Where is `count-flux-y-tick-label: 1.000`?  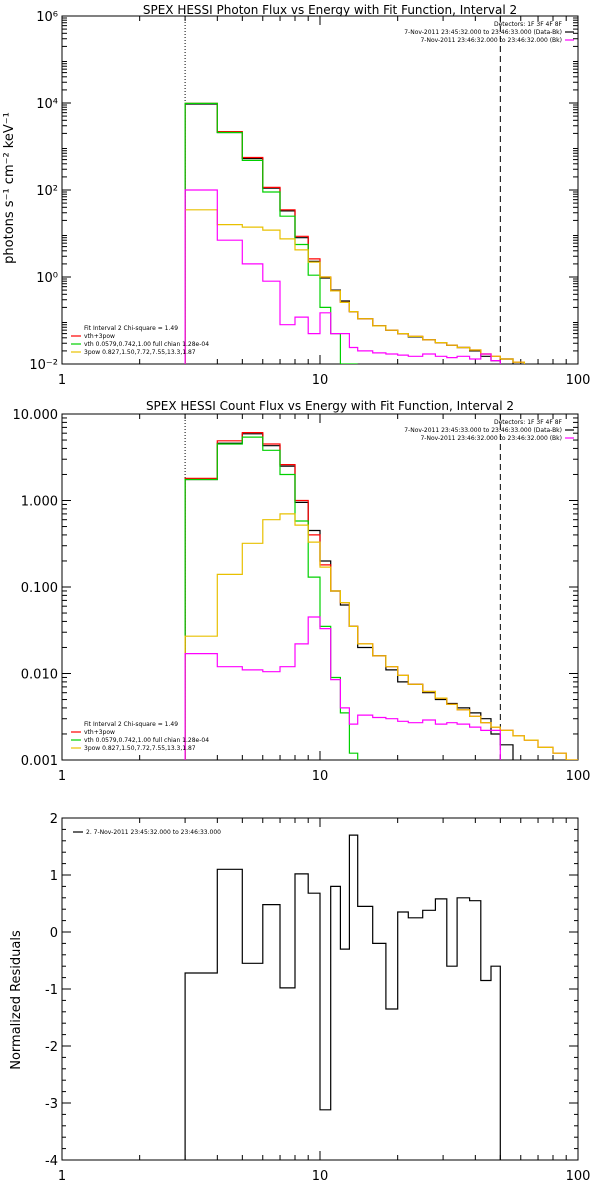
count-flux-y-tick-label: 1.000 is located at coordinates (39, 502).